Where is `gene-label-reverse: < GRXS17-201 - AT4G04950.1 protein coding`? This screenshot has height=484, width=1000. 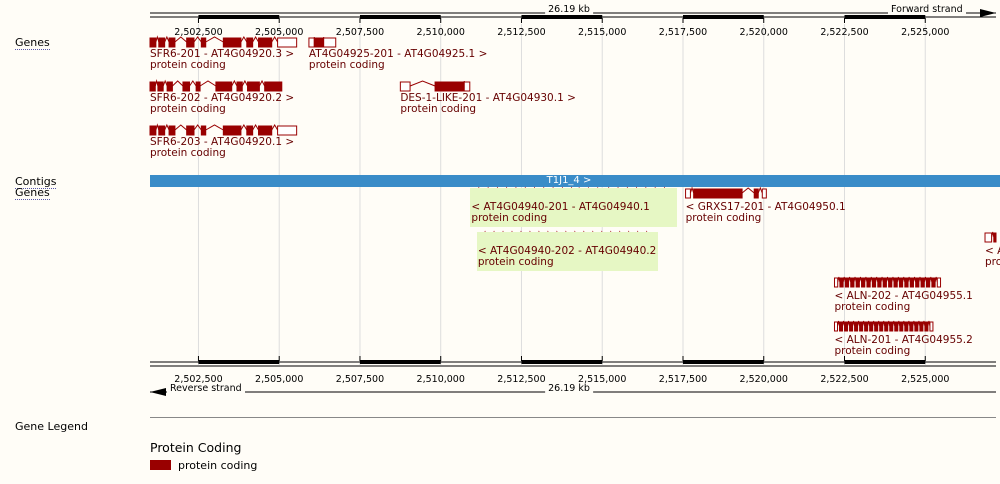
gene-label-reverse: < GRXS17-201 - AT4G04950.1 protein coding is located at coordinates (765, 212).